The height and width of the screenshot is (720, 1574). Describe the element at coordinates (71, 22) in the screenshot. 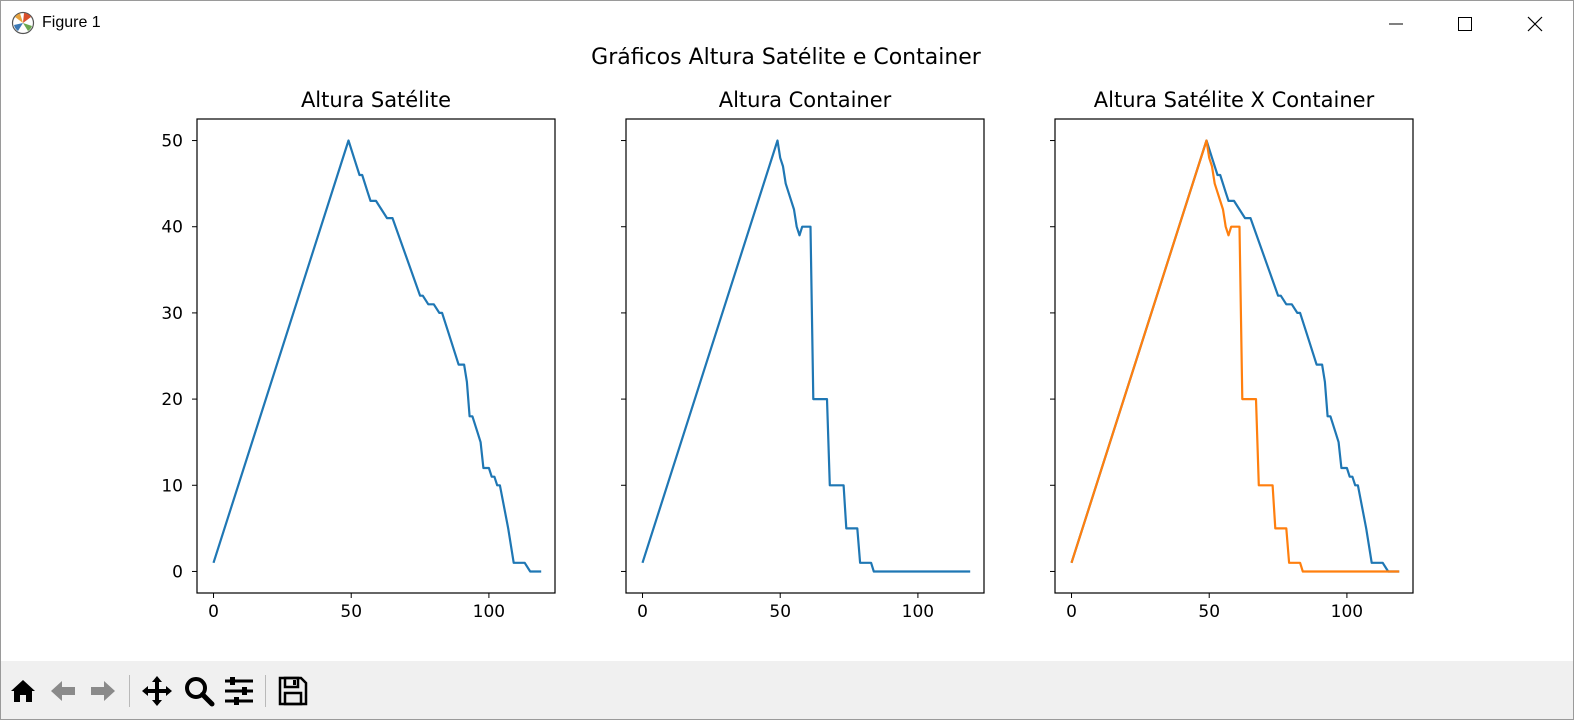

I see `window-title: Figure 1` at that location.